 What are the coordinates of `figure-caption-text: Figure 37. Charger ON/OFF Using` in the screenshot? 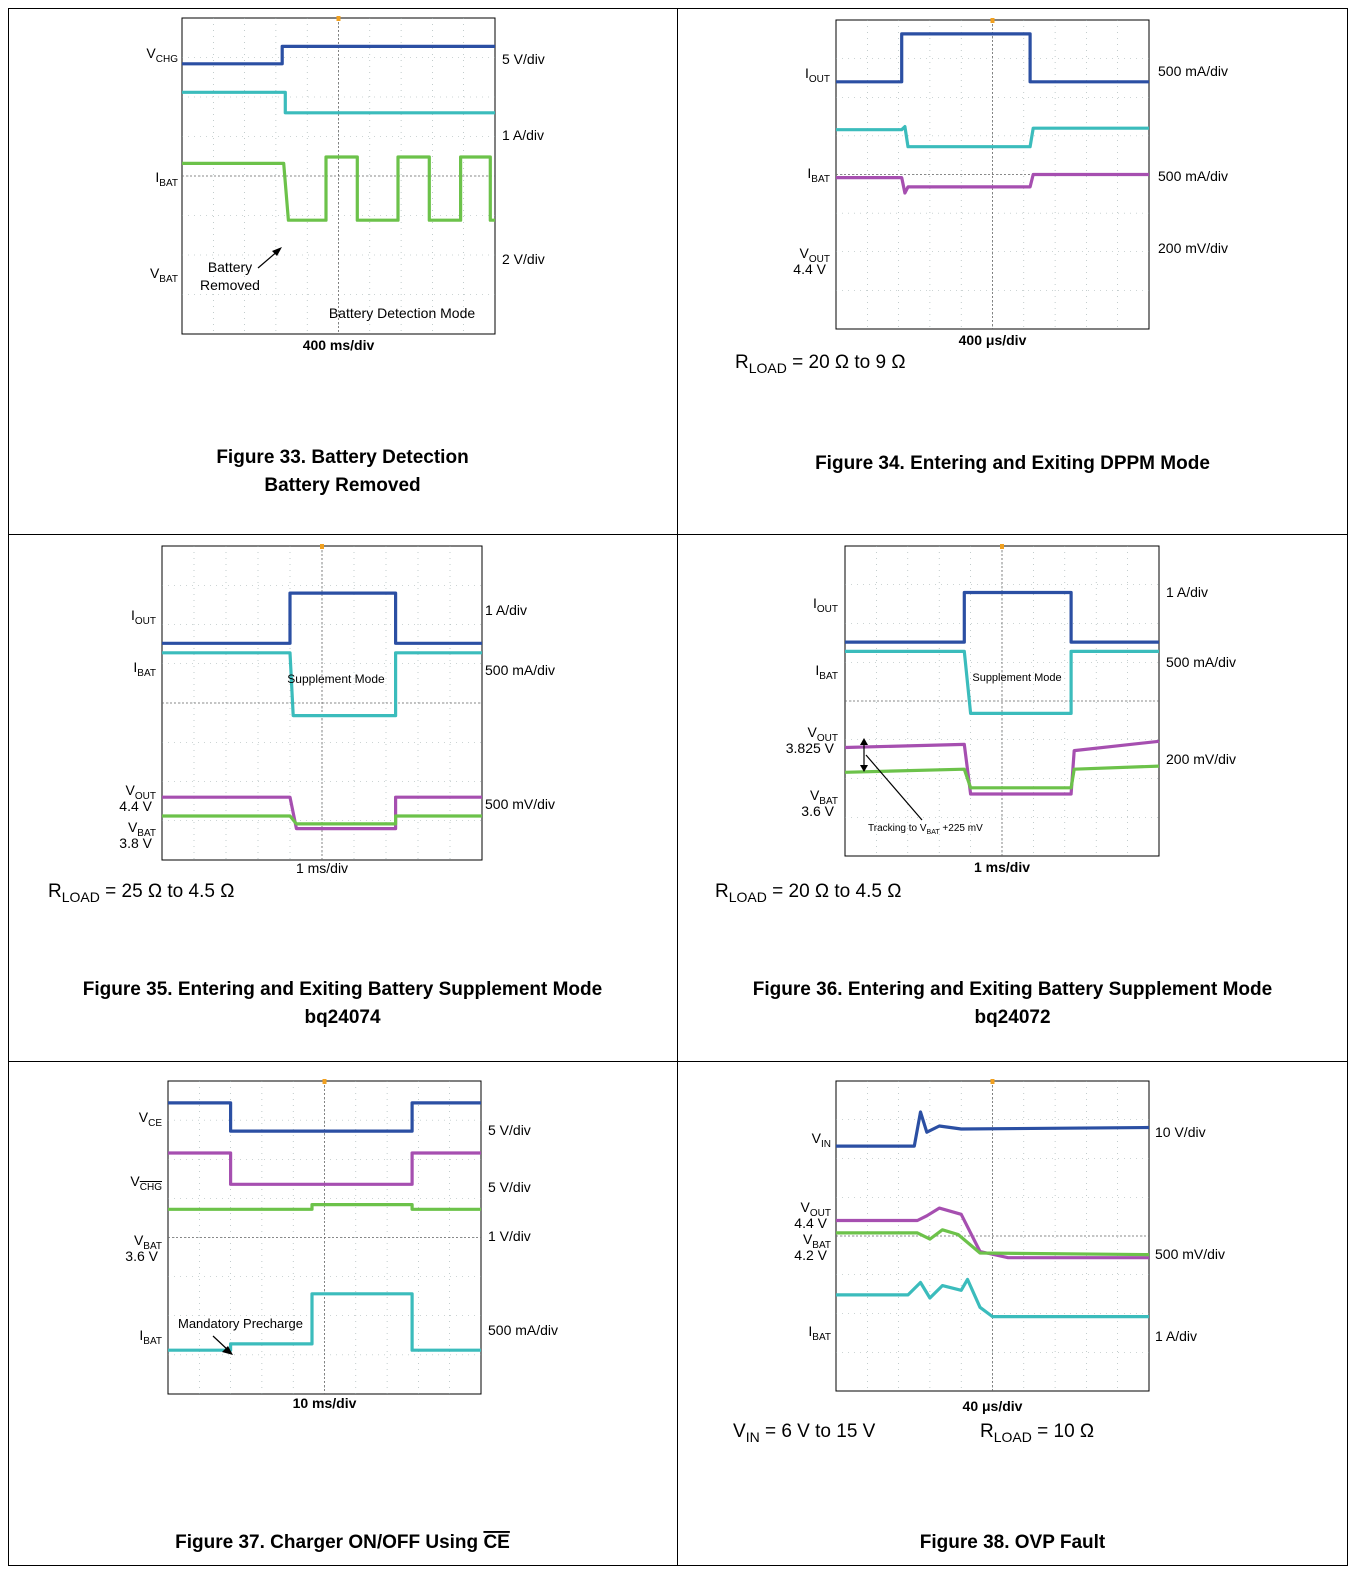 It's located at (329, 1542).